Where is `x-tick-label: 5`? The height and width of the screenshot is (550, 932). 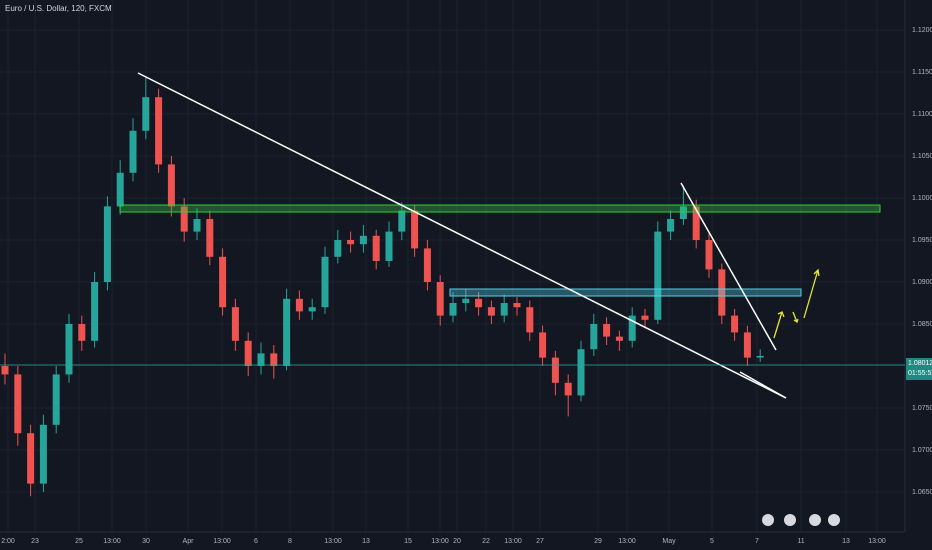
x-tick-label: 5 is located at coordinates (712, 541).